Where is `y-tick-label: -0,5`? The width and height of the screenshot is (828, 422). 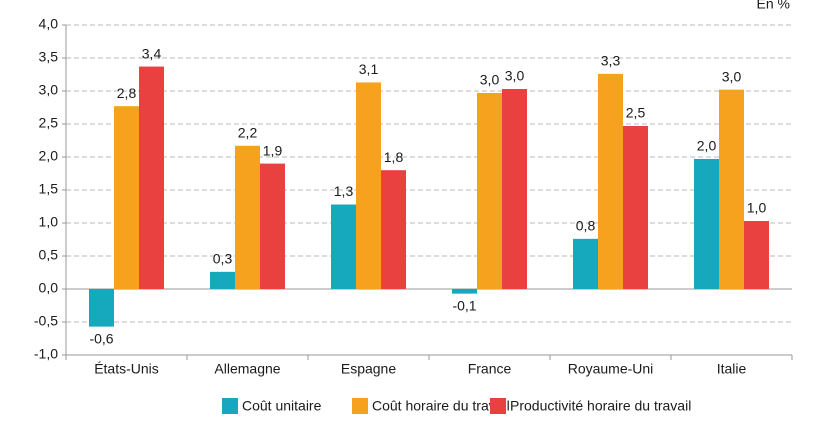 y-tick-label: -0,5 is located at coordinates (46, 321).